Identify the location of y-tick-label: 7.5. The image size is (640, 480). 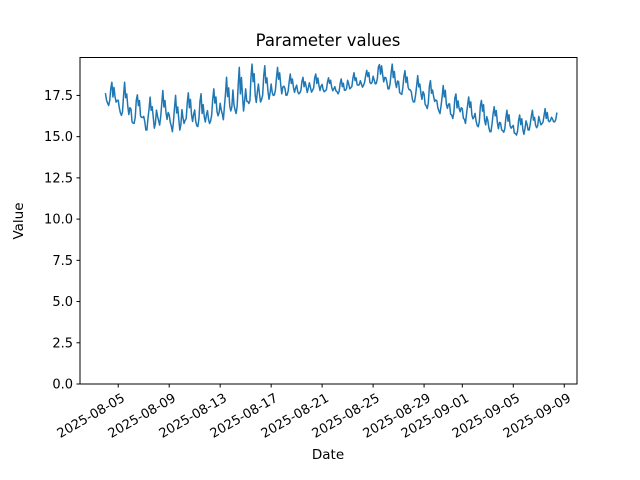
(62, 261).